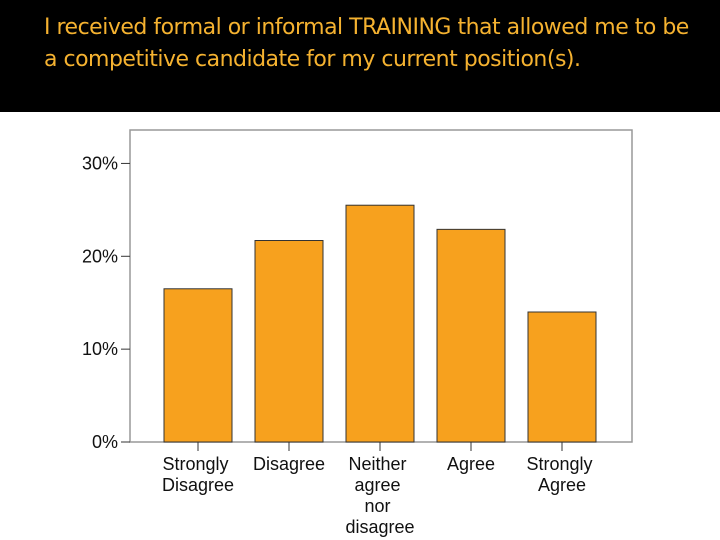 The width and height of the screenshot is (720, 540). Describe the element at coordinates (379, 485) in the screenshot. I see `x-tick-line: agree` at that location.